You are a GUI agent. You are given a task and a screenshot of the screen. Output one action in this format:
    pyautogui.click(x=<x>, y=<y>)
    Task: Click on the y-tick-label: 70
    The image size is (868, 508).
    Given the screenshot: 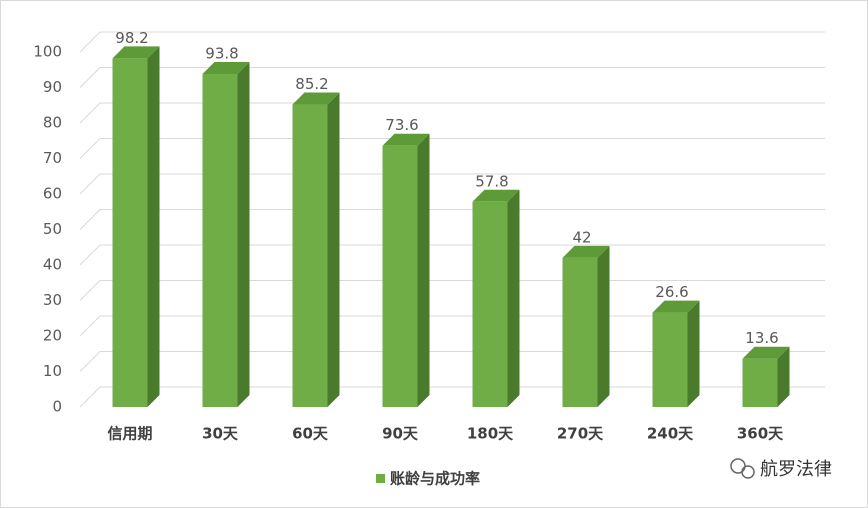 What is the action you would take?
    pyautogui.click(x=52, y=158)
    